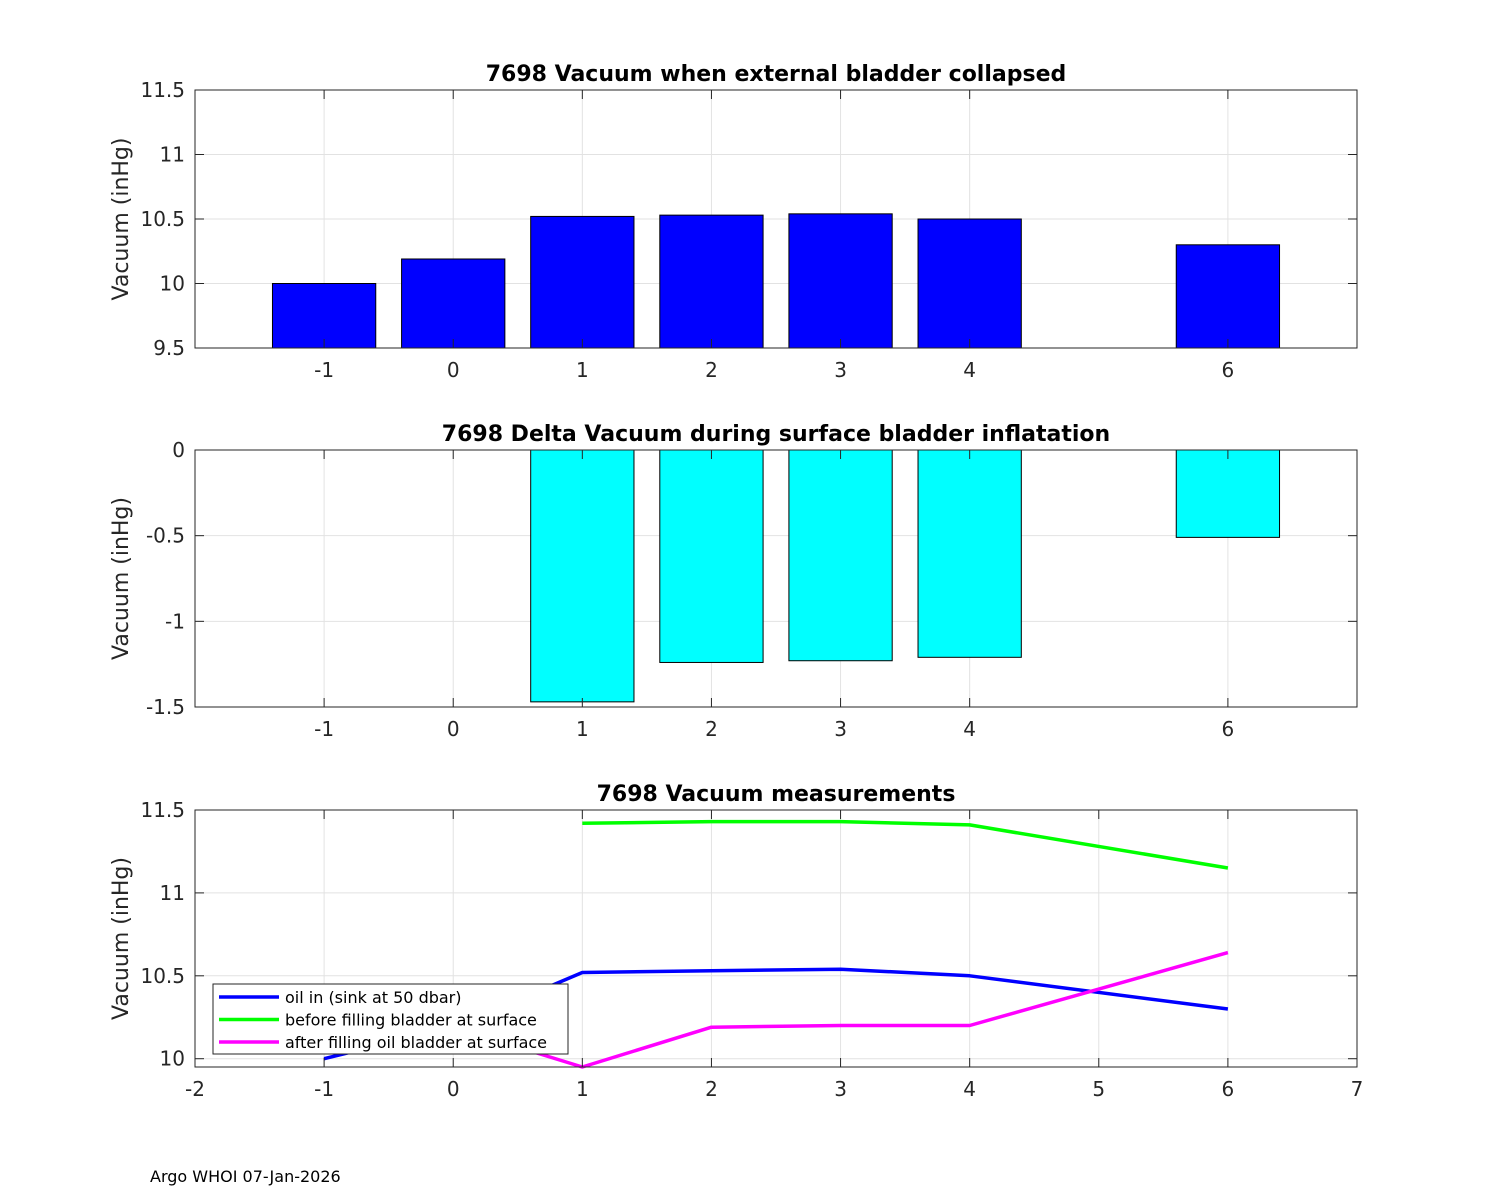 The image size is (1500, 1200). I want to click on x-tick-label: 7, so click(1357, 1089).